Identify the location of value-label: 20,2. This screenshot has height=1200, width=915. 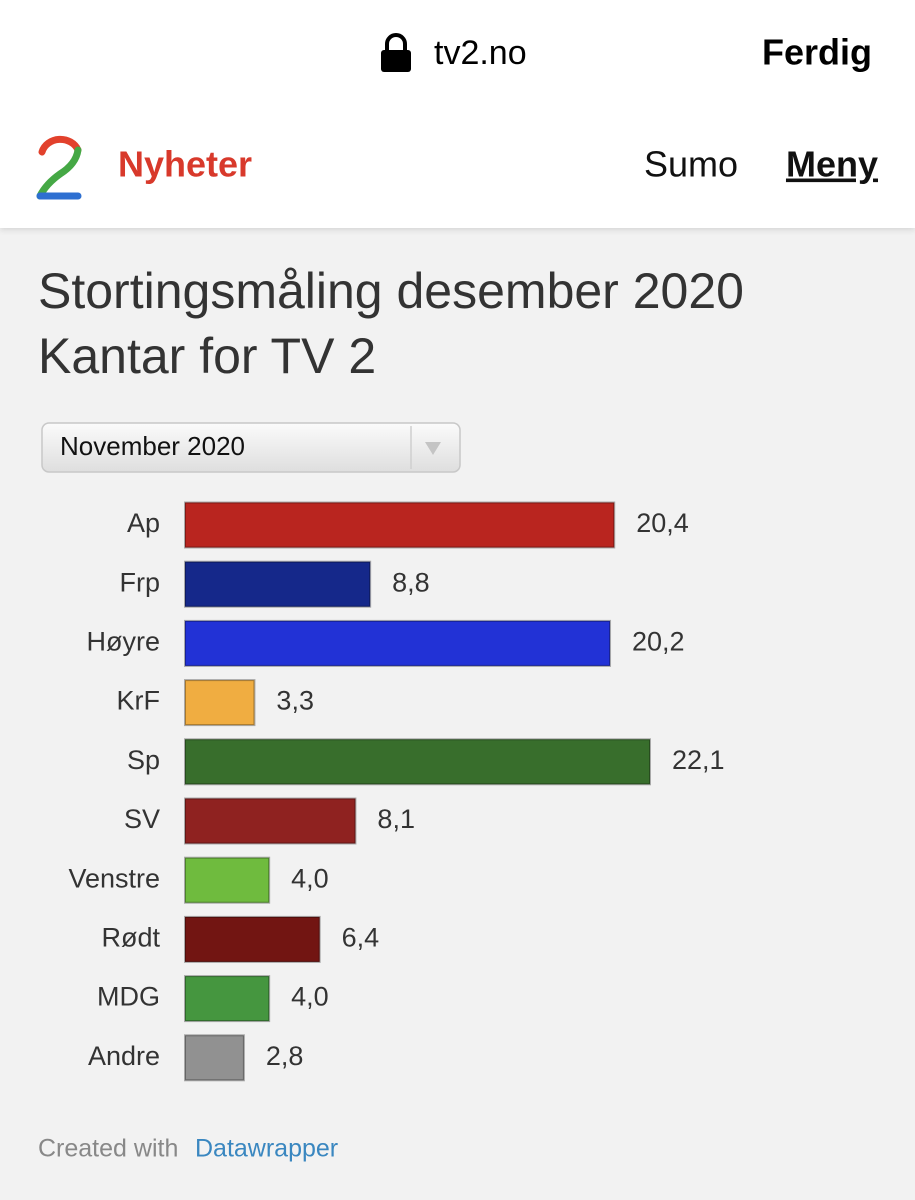
(658, 642).